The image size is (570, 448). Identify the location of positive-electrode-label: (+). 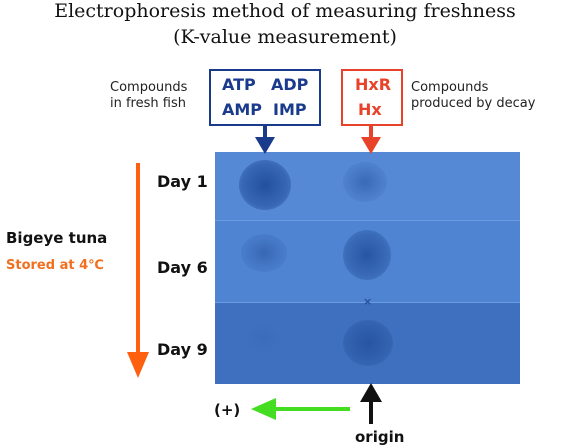
(227, 410).